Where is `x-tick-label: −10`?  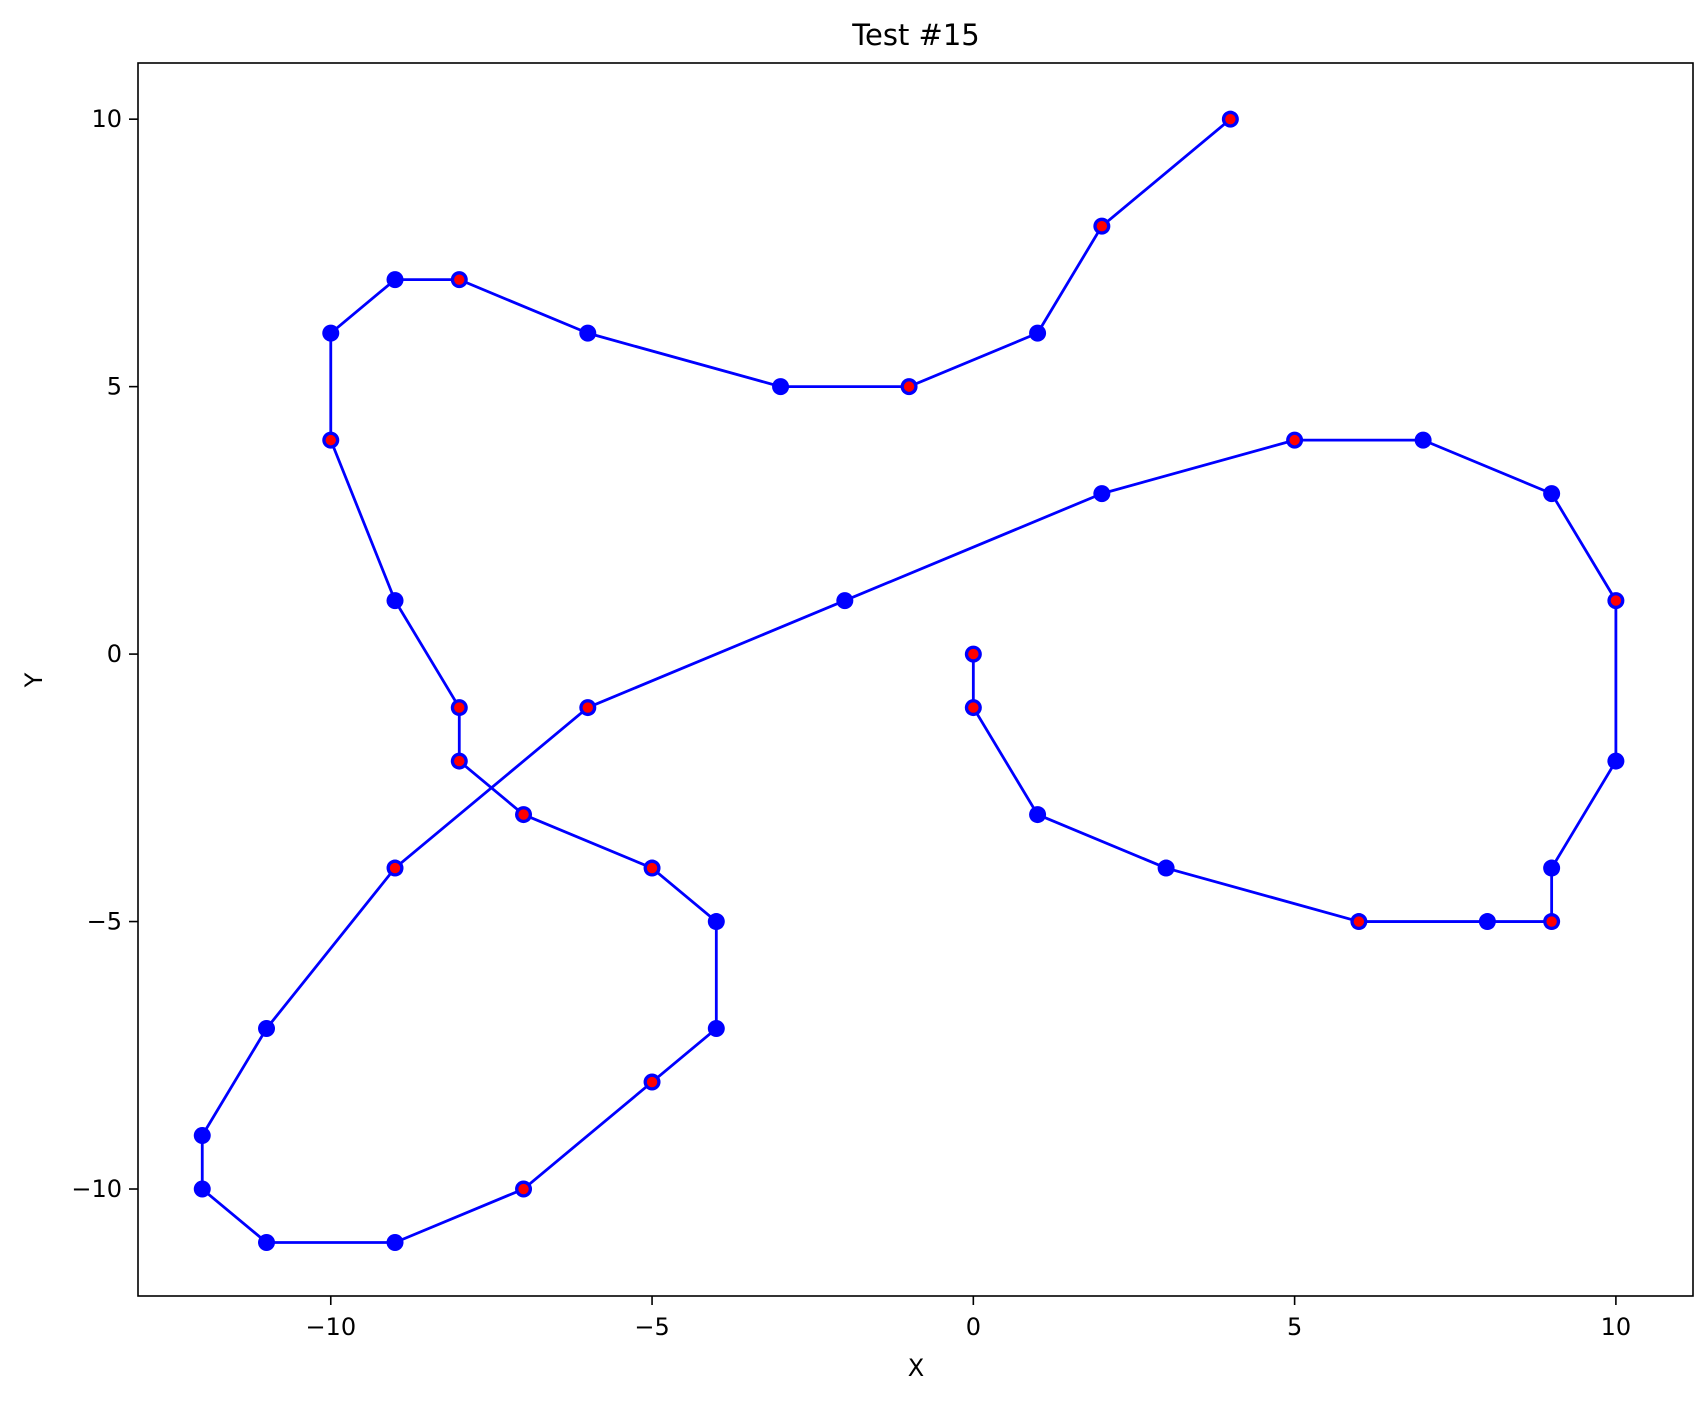 x-tick-label: −10 is located at coordinates (330, 1327).